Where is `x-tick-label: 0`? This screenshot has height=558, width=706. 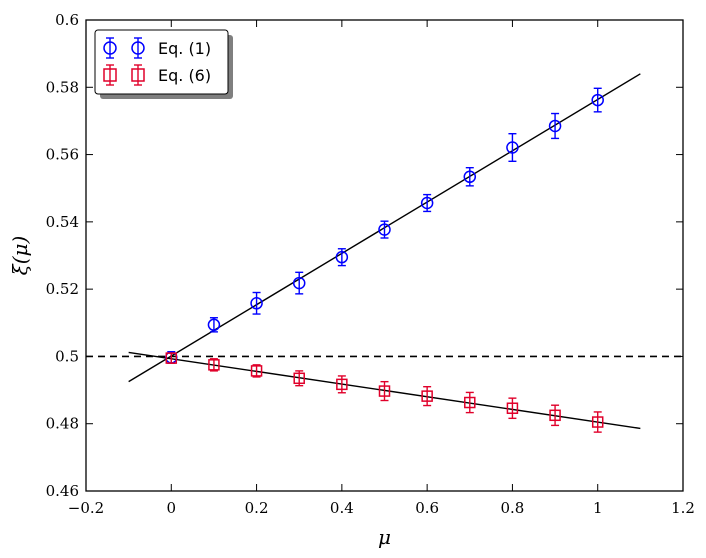 x-tick-label: 0 is located at coordinates (172, 508).